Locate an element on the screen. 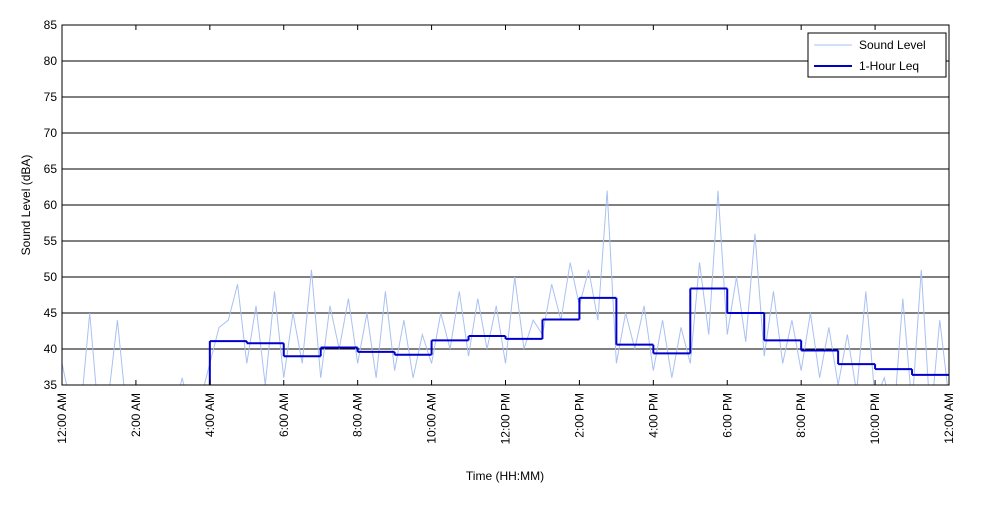  y-tick-label: 55 is located at coordinates (51, 241).